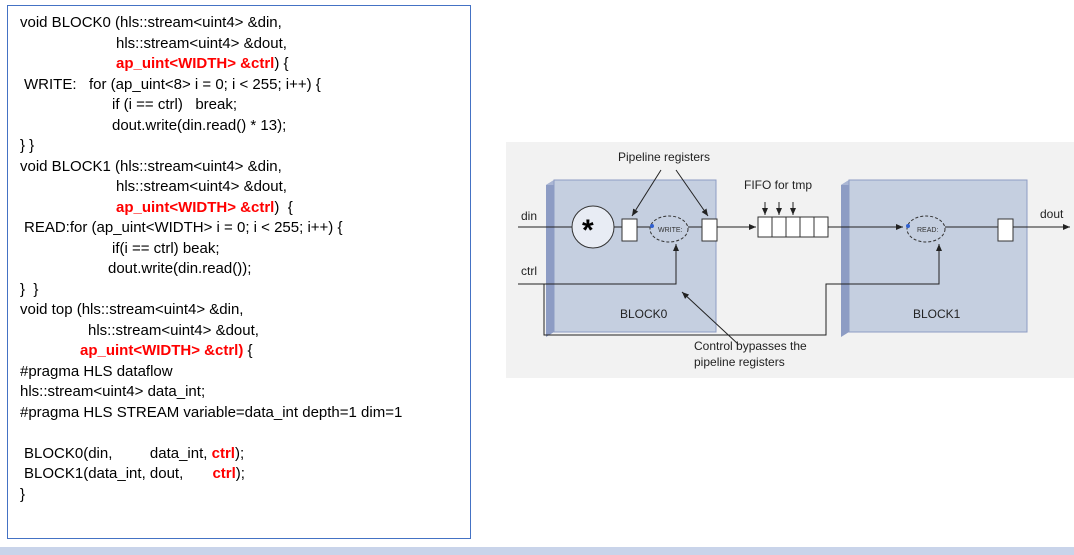 Image resolution: width=1074 pixels, height=555 pixels. What do you see at coordinates (739, 362) in the screenshot?
I see `bypass-label-line2: pipeline registers` at bounding box center [739, 362].